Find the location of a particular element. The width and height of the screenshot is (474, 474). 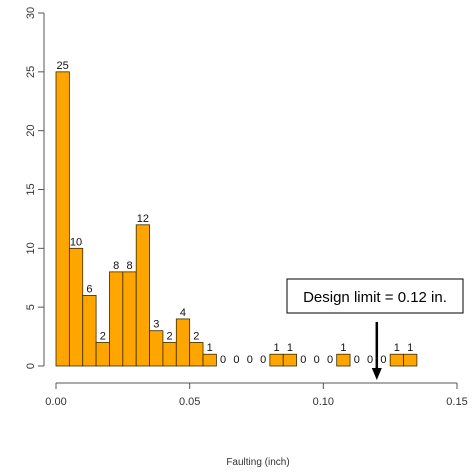

y-tick-label: 25 is located at coordinates (31, 72).